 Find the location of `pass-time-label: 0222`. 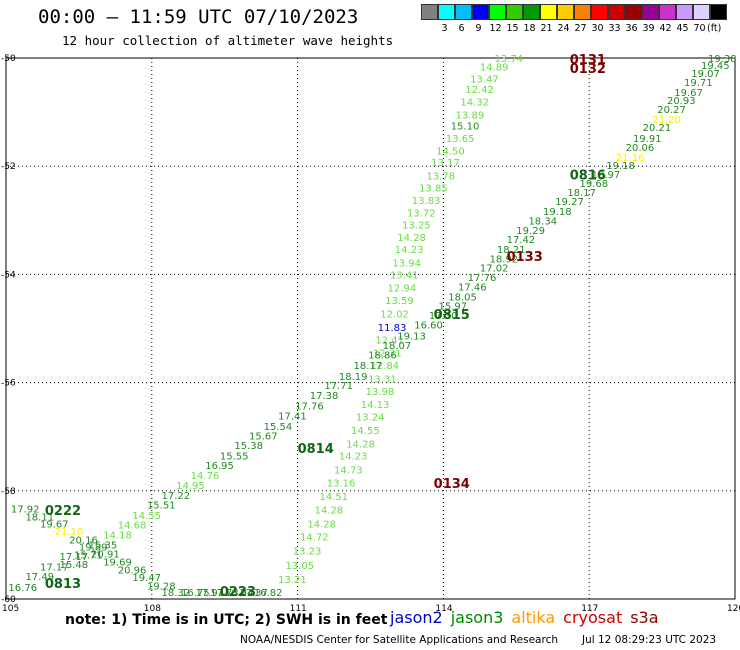

pass-time-label: 0222 is located at coordinates (63, 511).